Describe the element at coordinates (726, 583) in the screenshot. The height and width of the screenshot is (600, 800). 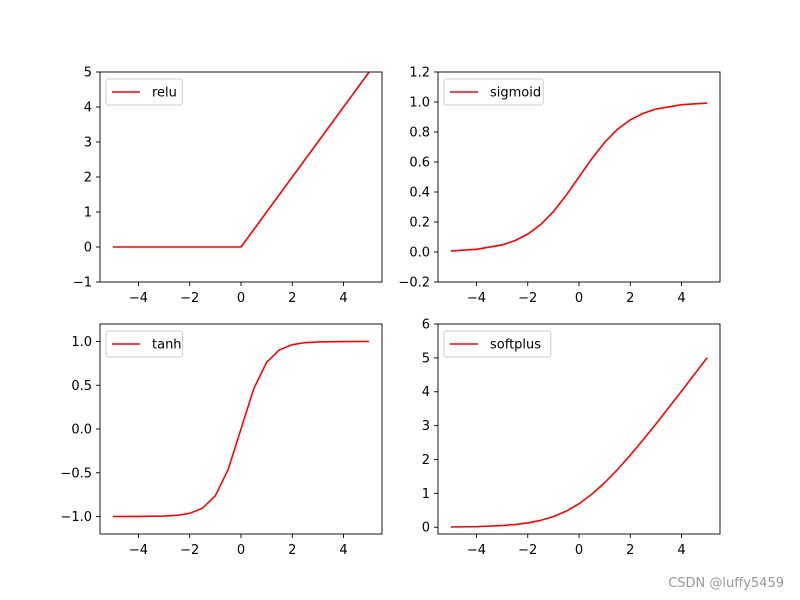
I see `watermark: CSDN @luffy5459` at that location.